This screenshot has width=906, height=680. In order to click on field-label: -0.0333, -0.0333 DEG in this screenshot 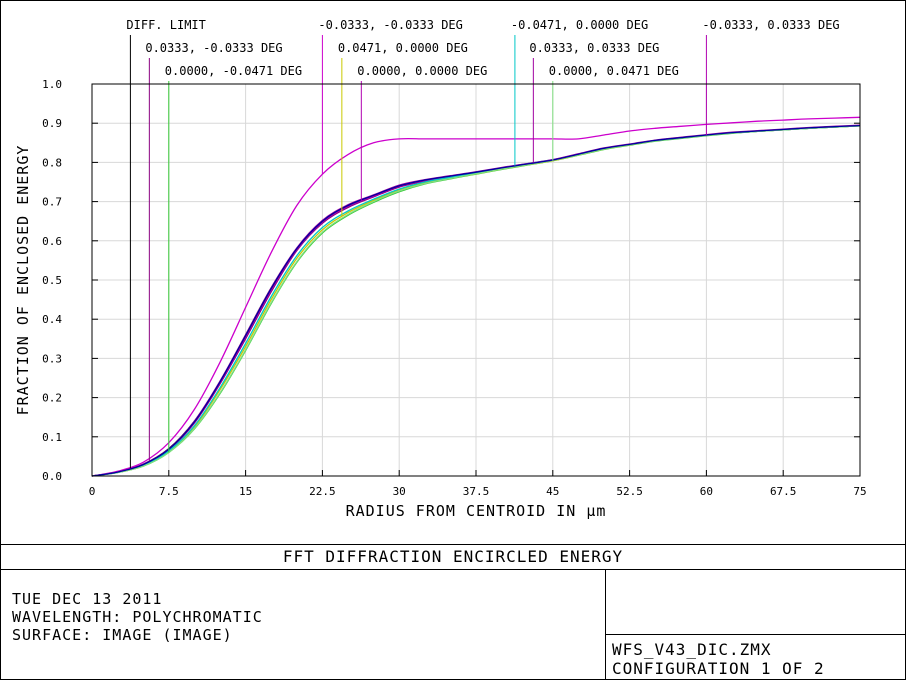, I will do `click(390, 25)`.